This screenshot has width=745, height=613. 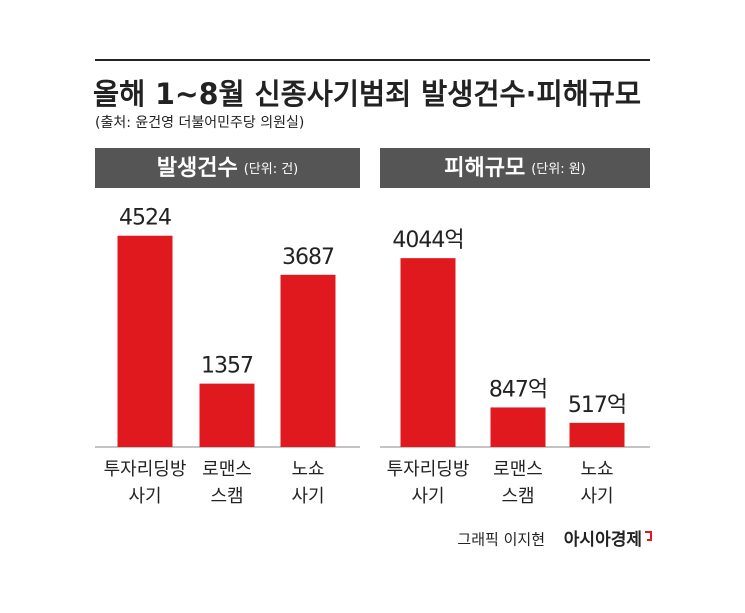 What do you see at coordinates (367, 94) in the screenshot?
I see `title: 올해 1~8월 신종사기범죄 발생건수·피해규모` at bounding box center [367, 94].